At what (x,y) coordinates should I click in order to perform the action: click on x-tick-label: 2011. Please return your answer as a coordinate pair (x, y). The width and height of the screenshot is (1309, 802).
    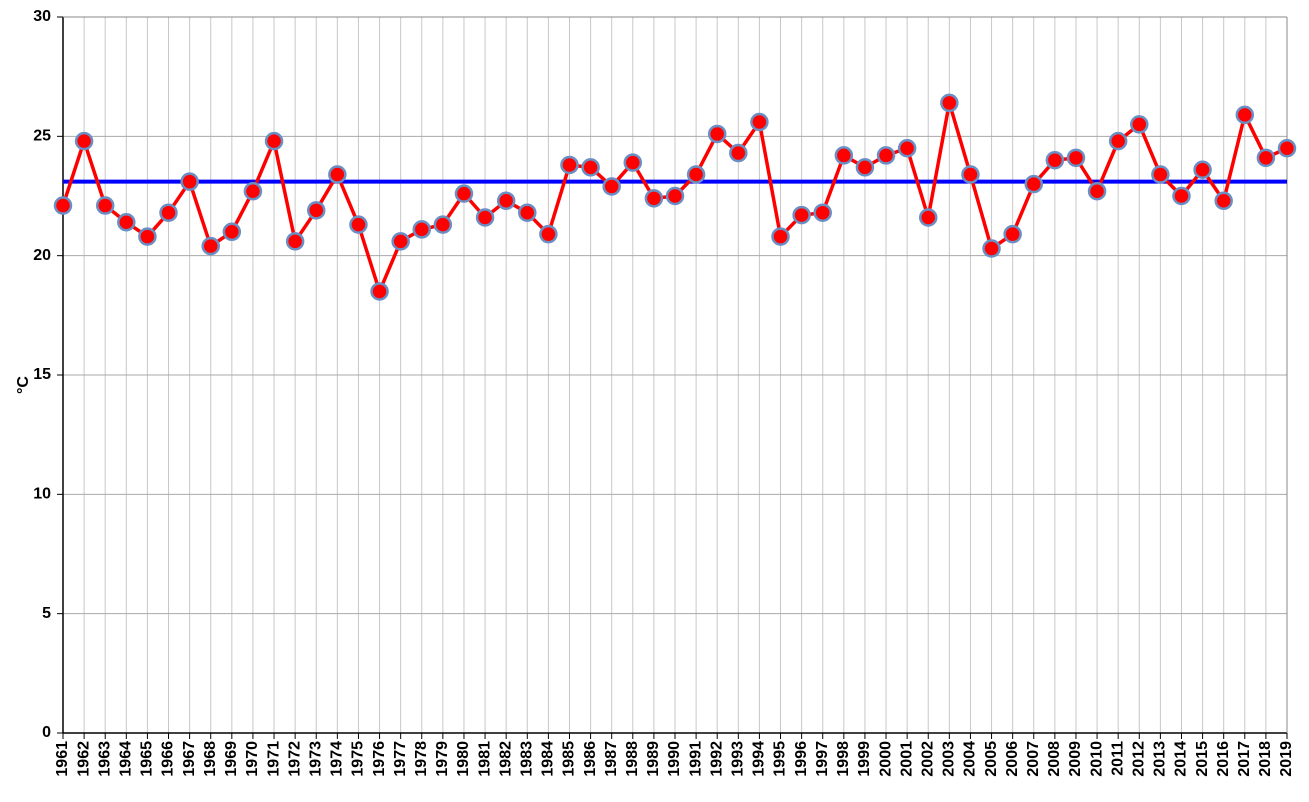
    Looking at the image, I should click on (1117, 758).